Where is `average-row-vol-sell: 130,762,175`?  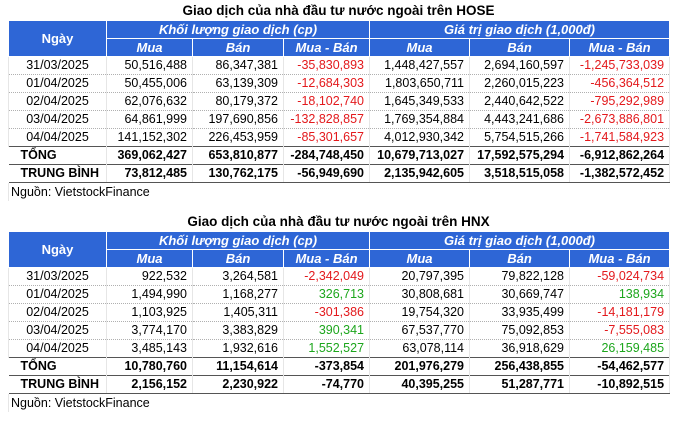
average-row-vol-sell: 130,762,175 is located at coordinates (238, 173).